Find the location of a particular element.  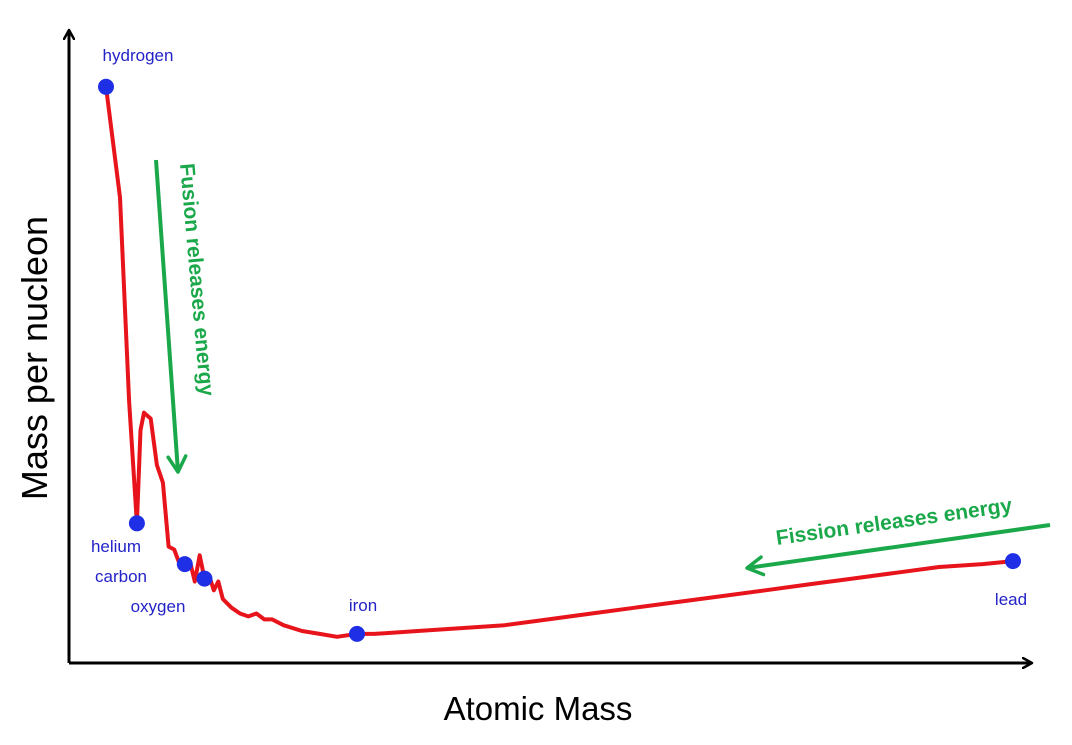

y-axis-title: Mass per nucleon is located at coordinates (34, 358).